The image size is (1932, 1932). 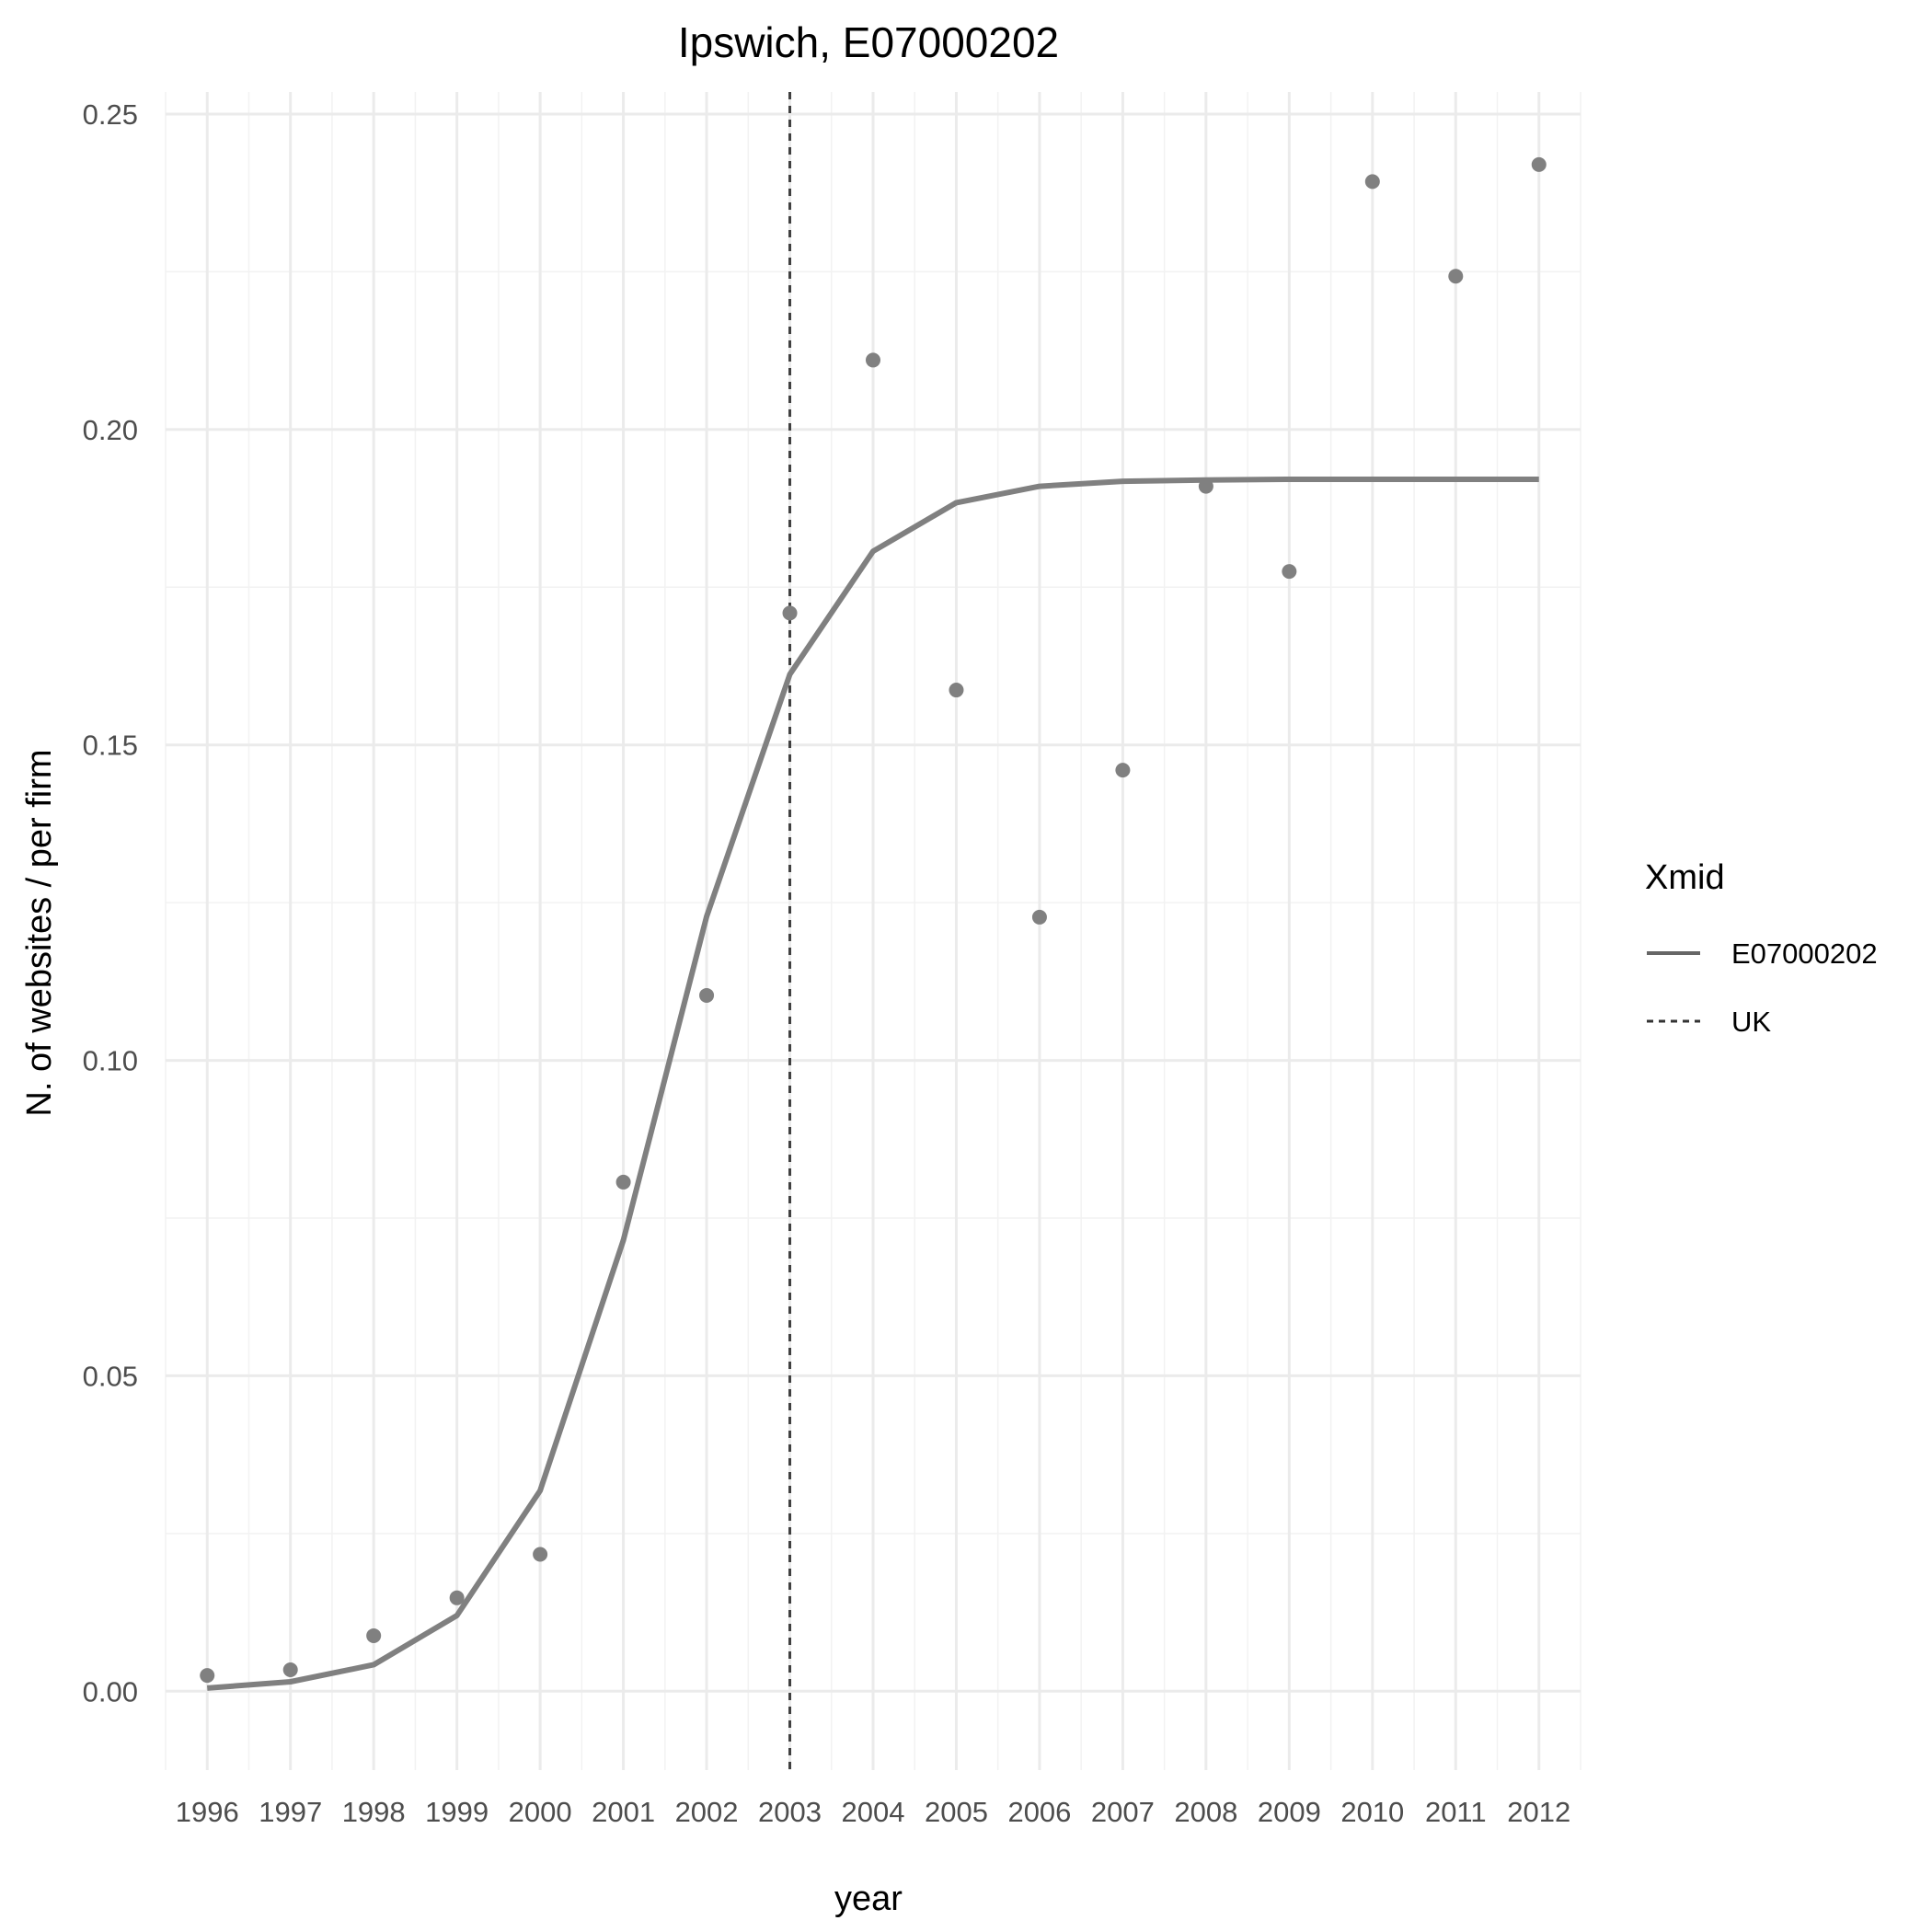 I want to click on legend: Xmid E07000202 UK, so click(x=1761, y=948).